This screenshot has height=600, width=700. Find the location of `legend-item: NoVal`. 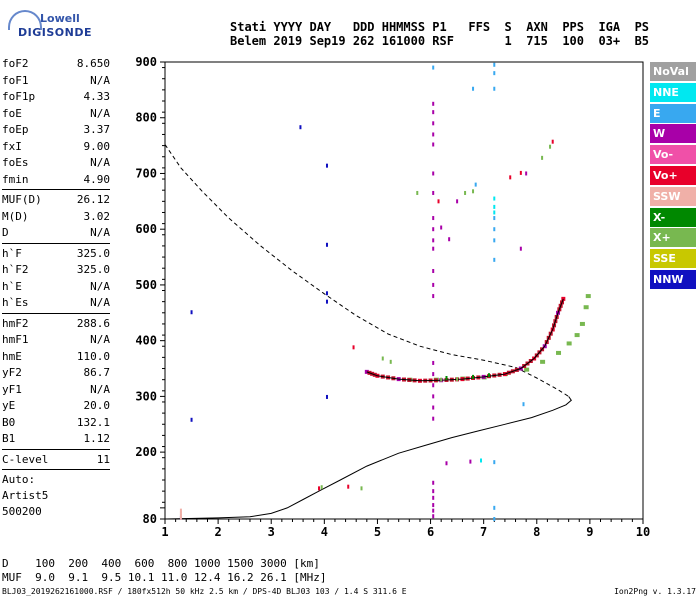

legend-item: NoVal is located at coordinates (673, 71).